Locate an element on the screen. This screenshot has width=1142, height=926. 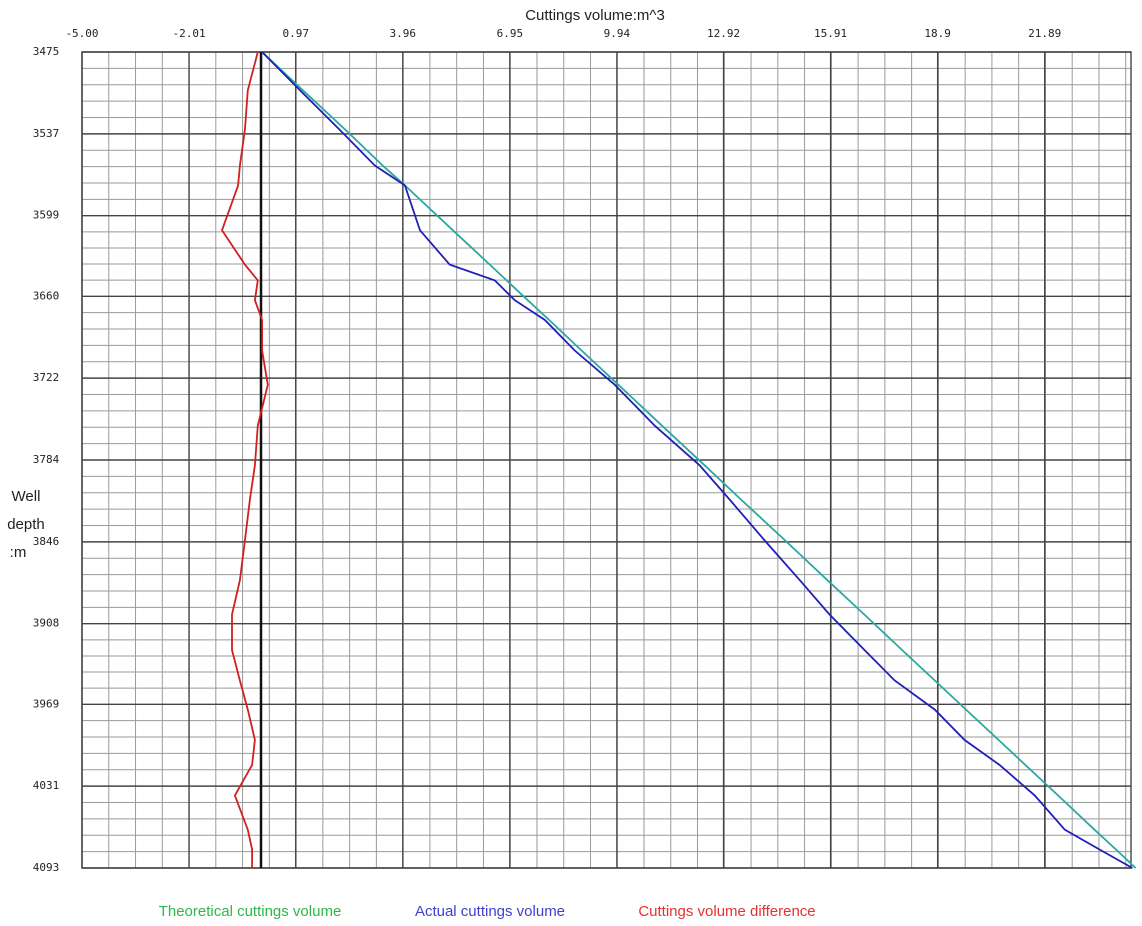
y-tick-label: 3660 is located at coordinates (46, 295).